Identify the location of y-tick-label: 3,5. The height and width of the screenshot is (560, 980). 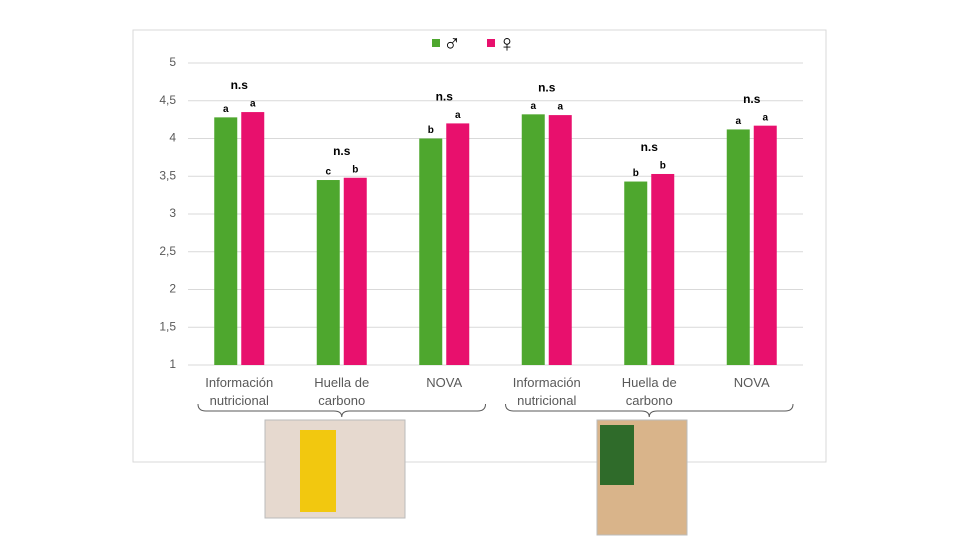
(167, 175).